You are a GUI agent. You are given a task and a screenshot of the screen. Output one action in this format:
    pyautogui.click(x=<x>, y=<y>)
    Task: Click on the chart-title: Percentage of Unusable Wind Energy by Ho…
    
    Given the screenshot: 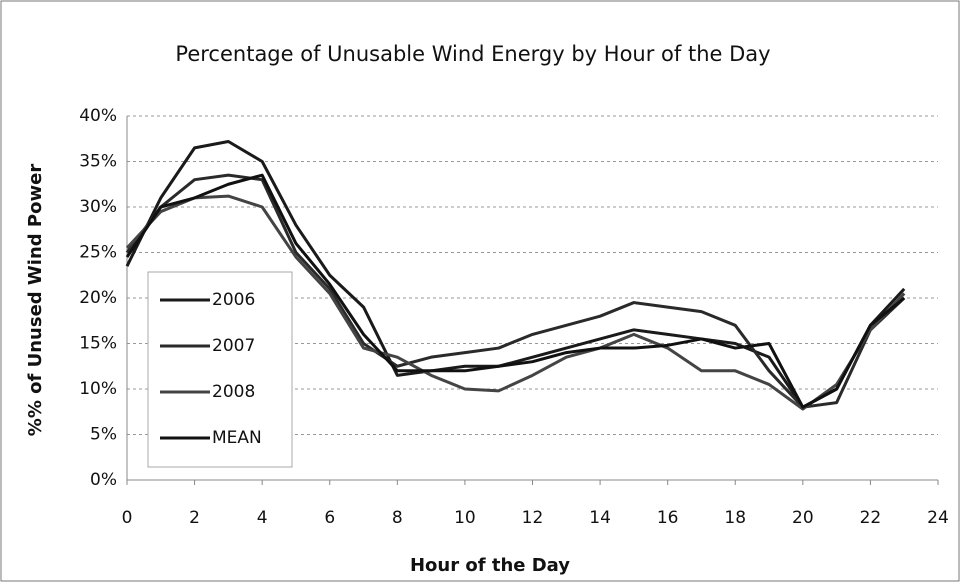 What is the action you would take?
    pyautogui.click(x=472, y=54)
    